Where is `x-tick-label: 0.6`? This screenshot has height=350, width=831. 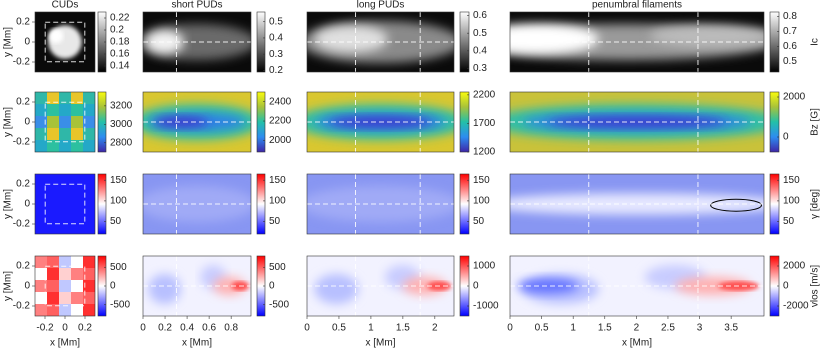
x-tick-label: 0.6 is located at coordinates (209, 328).